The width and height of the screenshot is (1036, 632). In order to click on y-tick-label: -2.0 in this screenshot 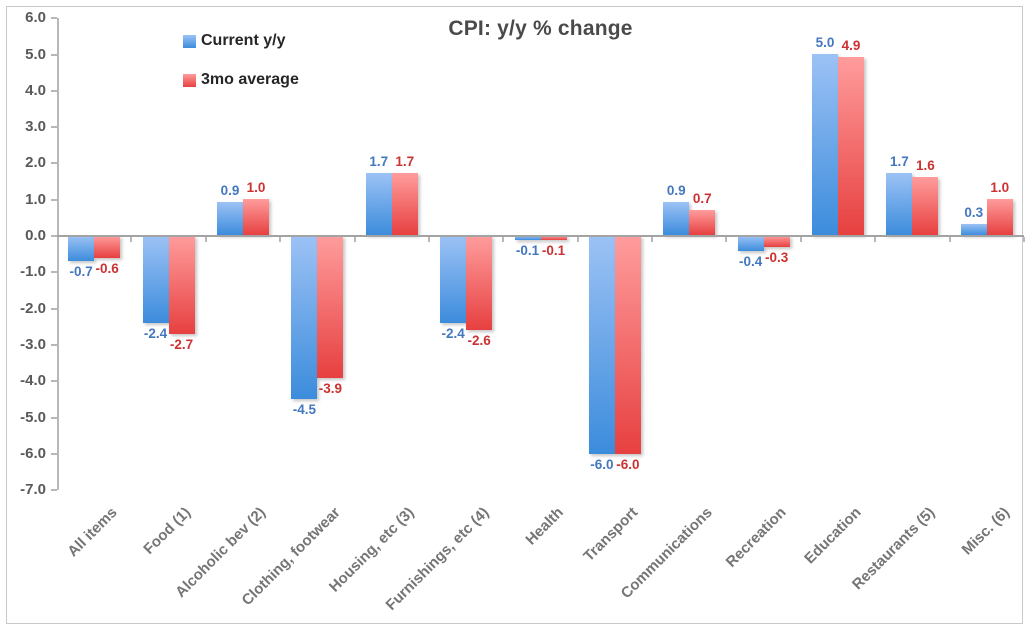, I will do `click(33, 308)`.